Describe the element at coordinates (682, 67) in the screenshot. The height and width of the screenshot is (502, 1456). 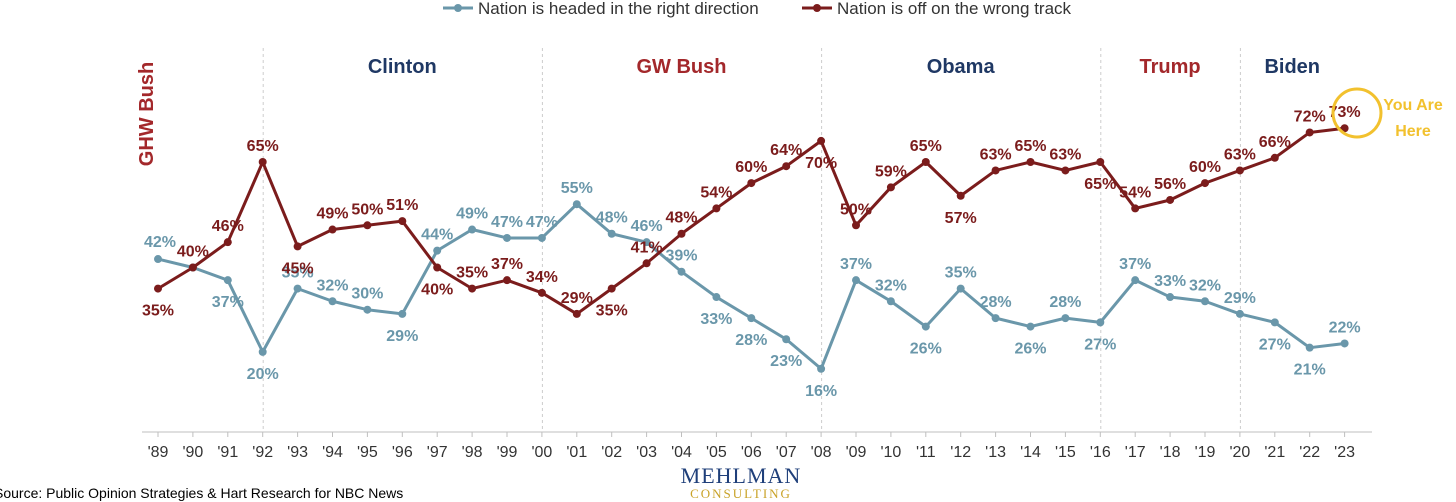
I see `president-label: GW Bush` at that location.